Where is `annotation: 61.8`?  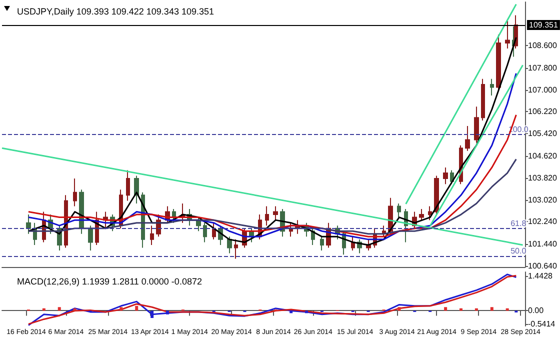
annotation: 61.8 is located at coordinates (518, 223).